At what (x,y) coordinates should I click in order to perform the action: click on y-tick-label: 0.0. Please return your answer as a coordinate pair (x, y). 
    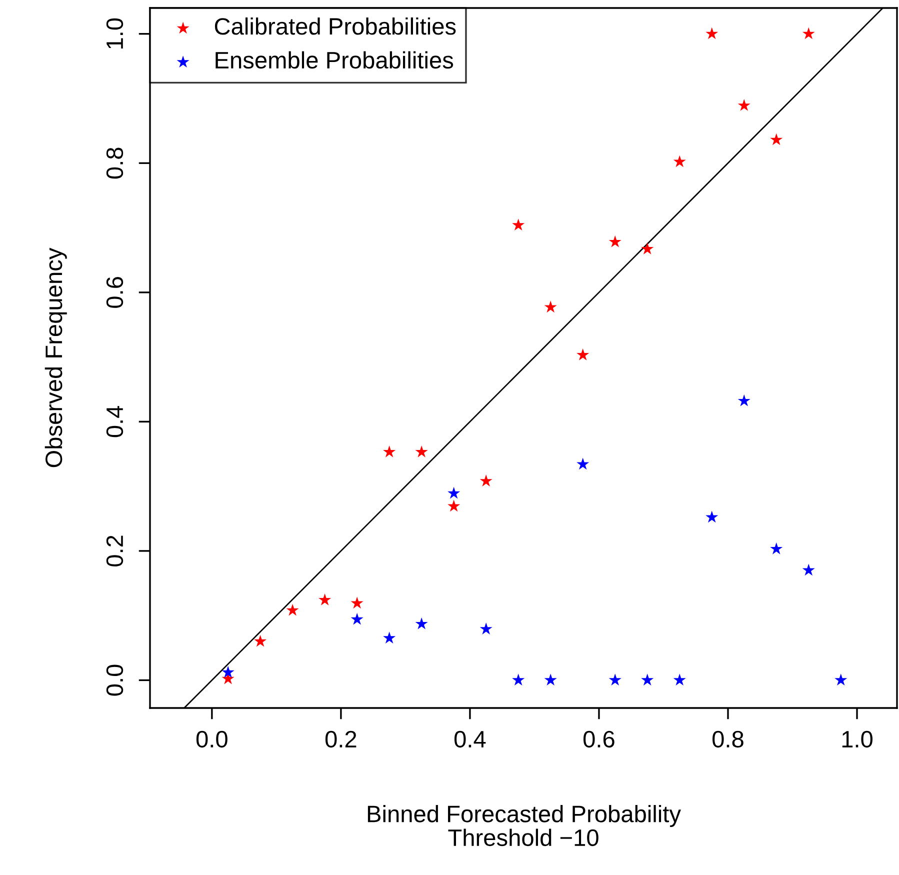
    Looking at the image, I should click on (115, 680).